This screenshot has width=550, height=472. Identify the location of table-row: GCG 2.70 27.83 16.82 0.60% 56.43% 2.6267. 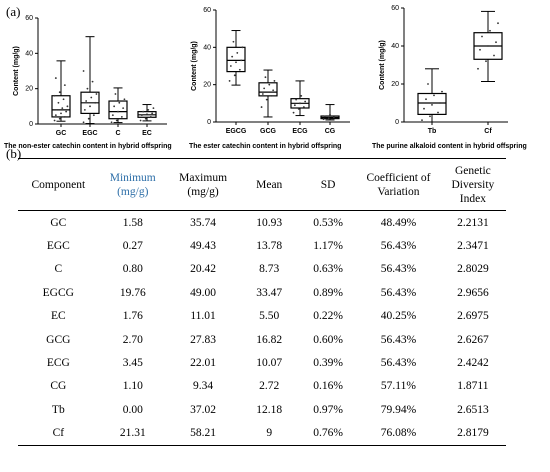
(262, 339).